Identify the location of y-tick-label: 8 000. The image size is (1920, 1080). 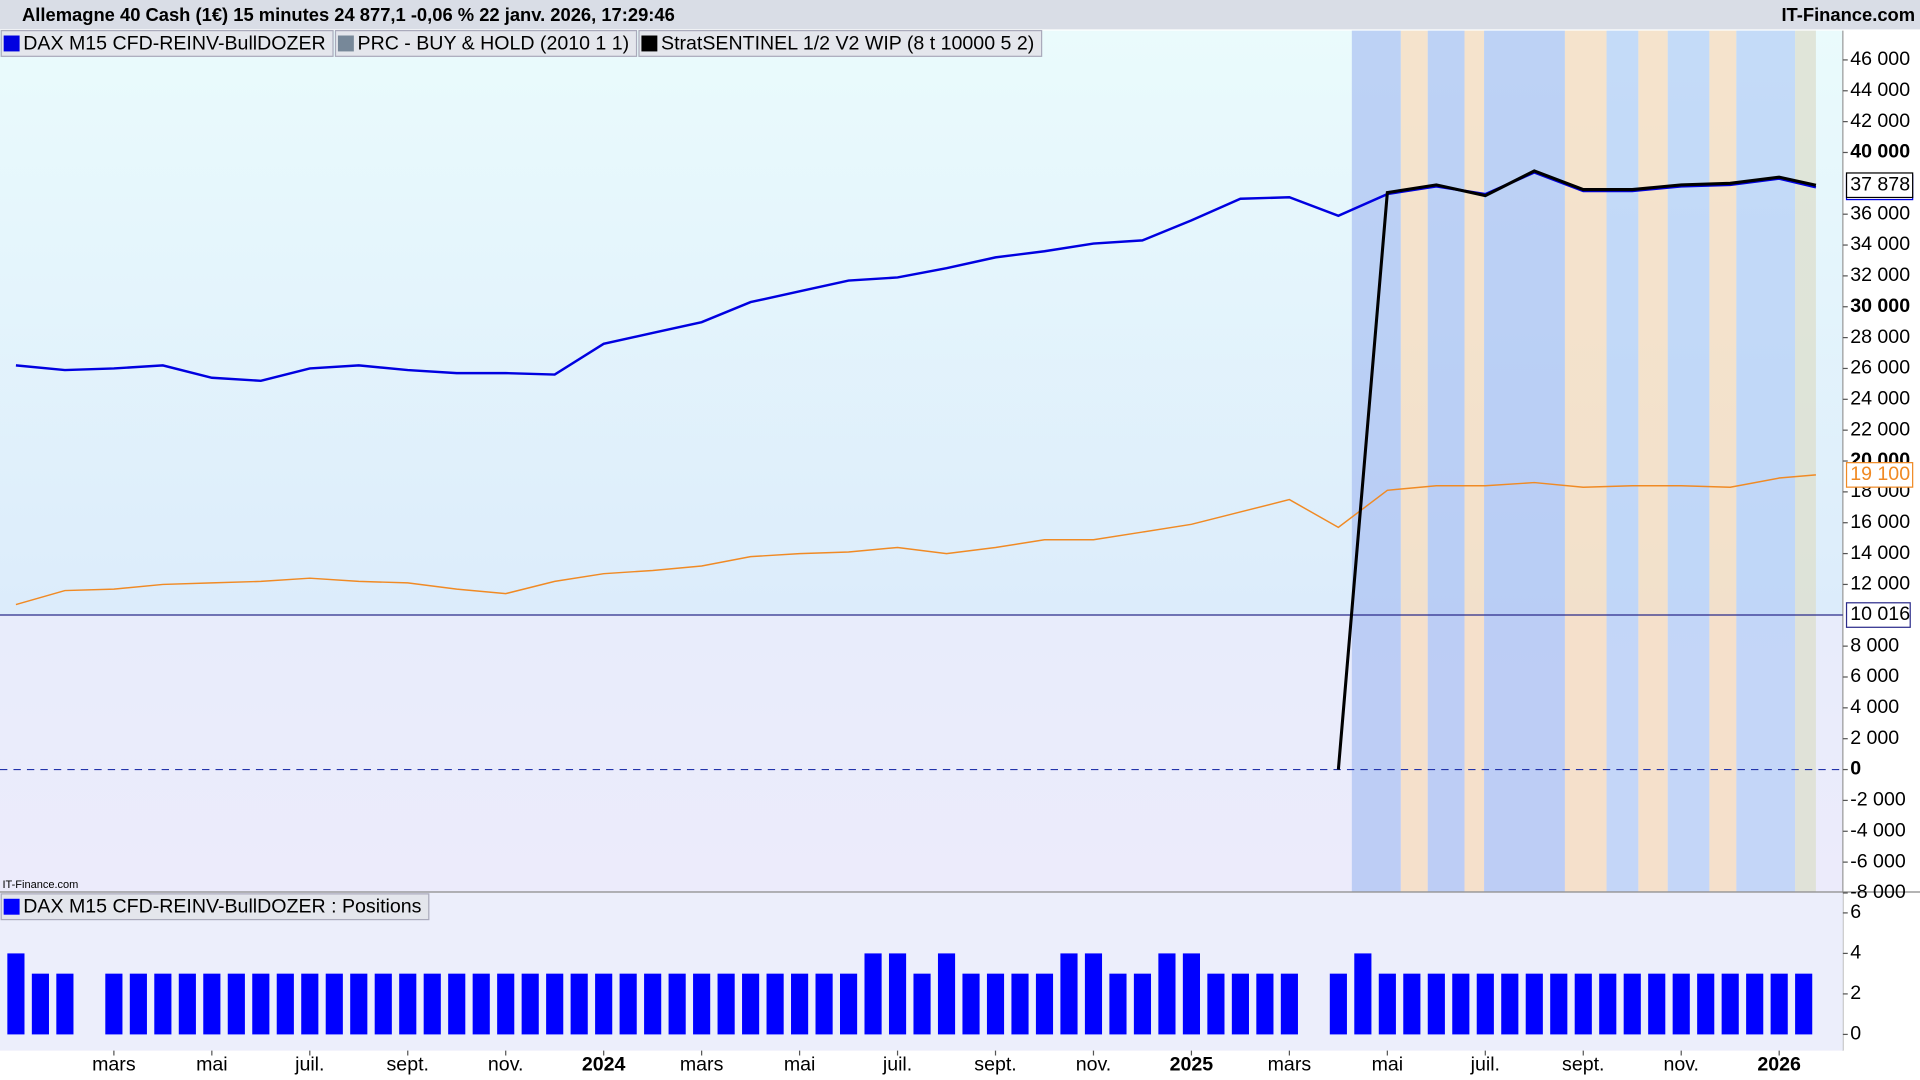
(1874, 645).